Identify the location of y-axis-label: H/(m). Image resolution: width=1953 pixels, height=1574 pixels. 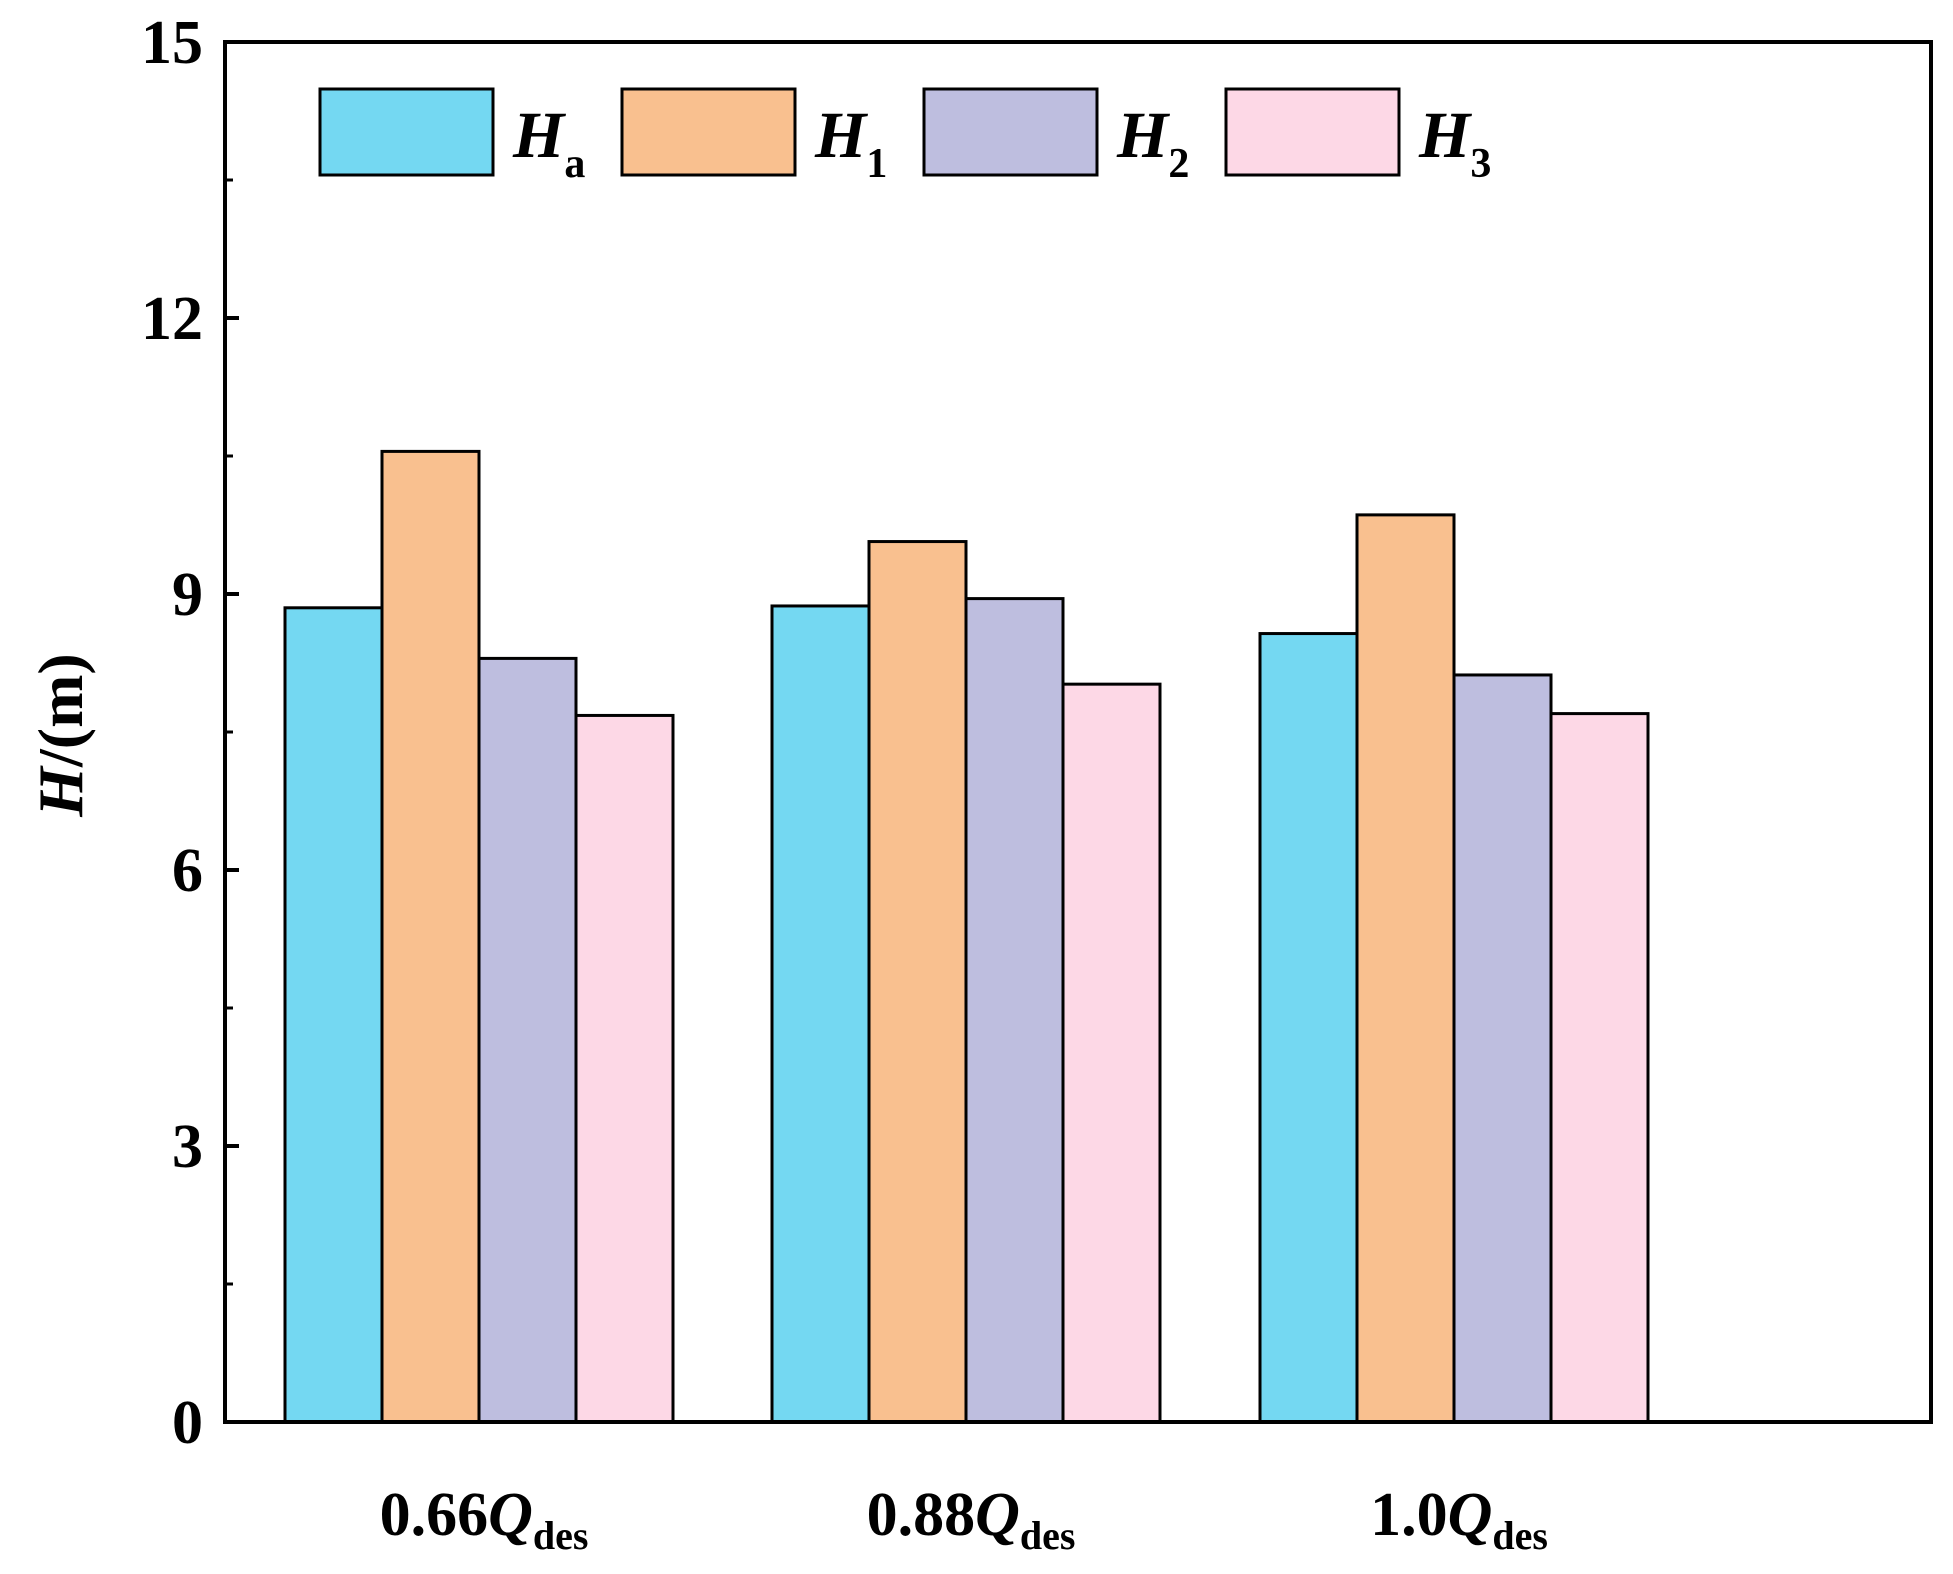
(60, 735).